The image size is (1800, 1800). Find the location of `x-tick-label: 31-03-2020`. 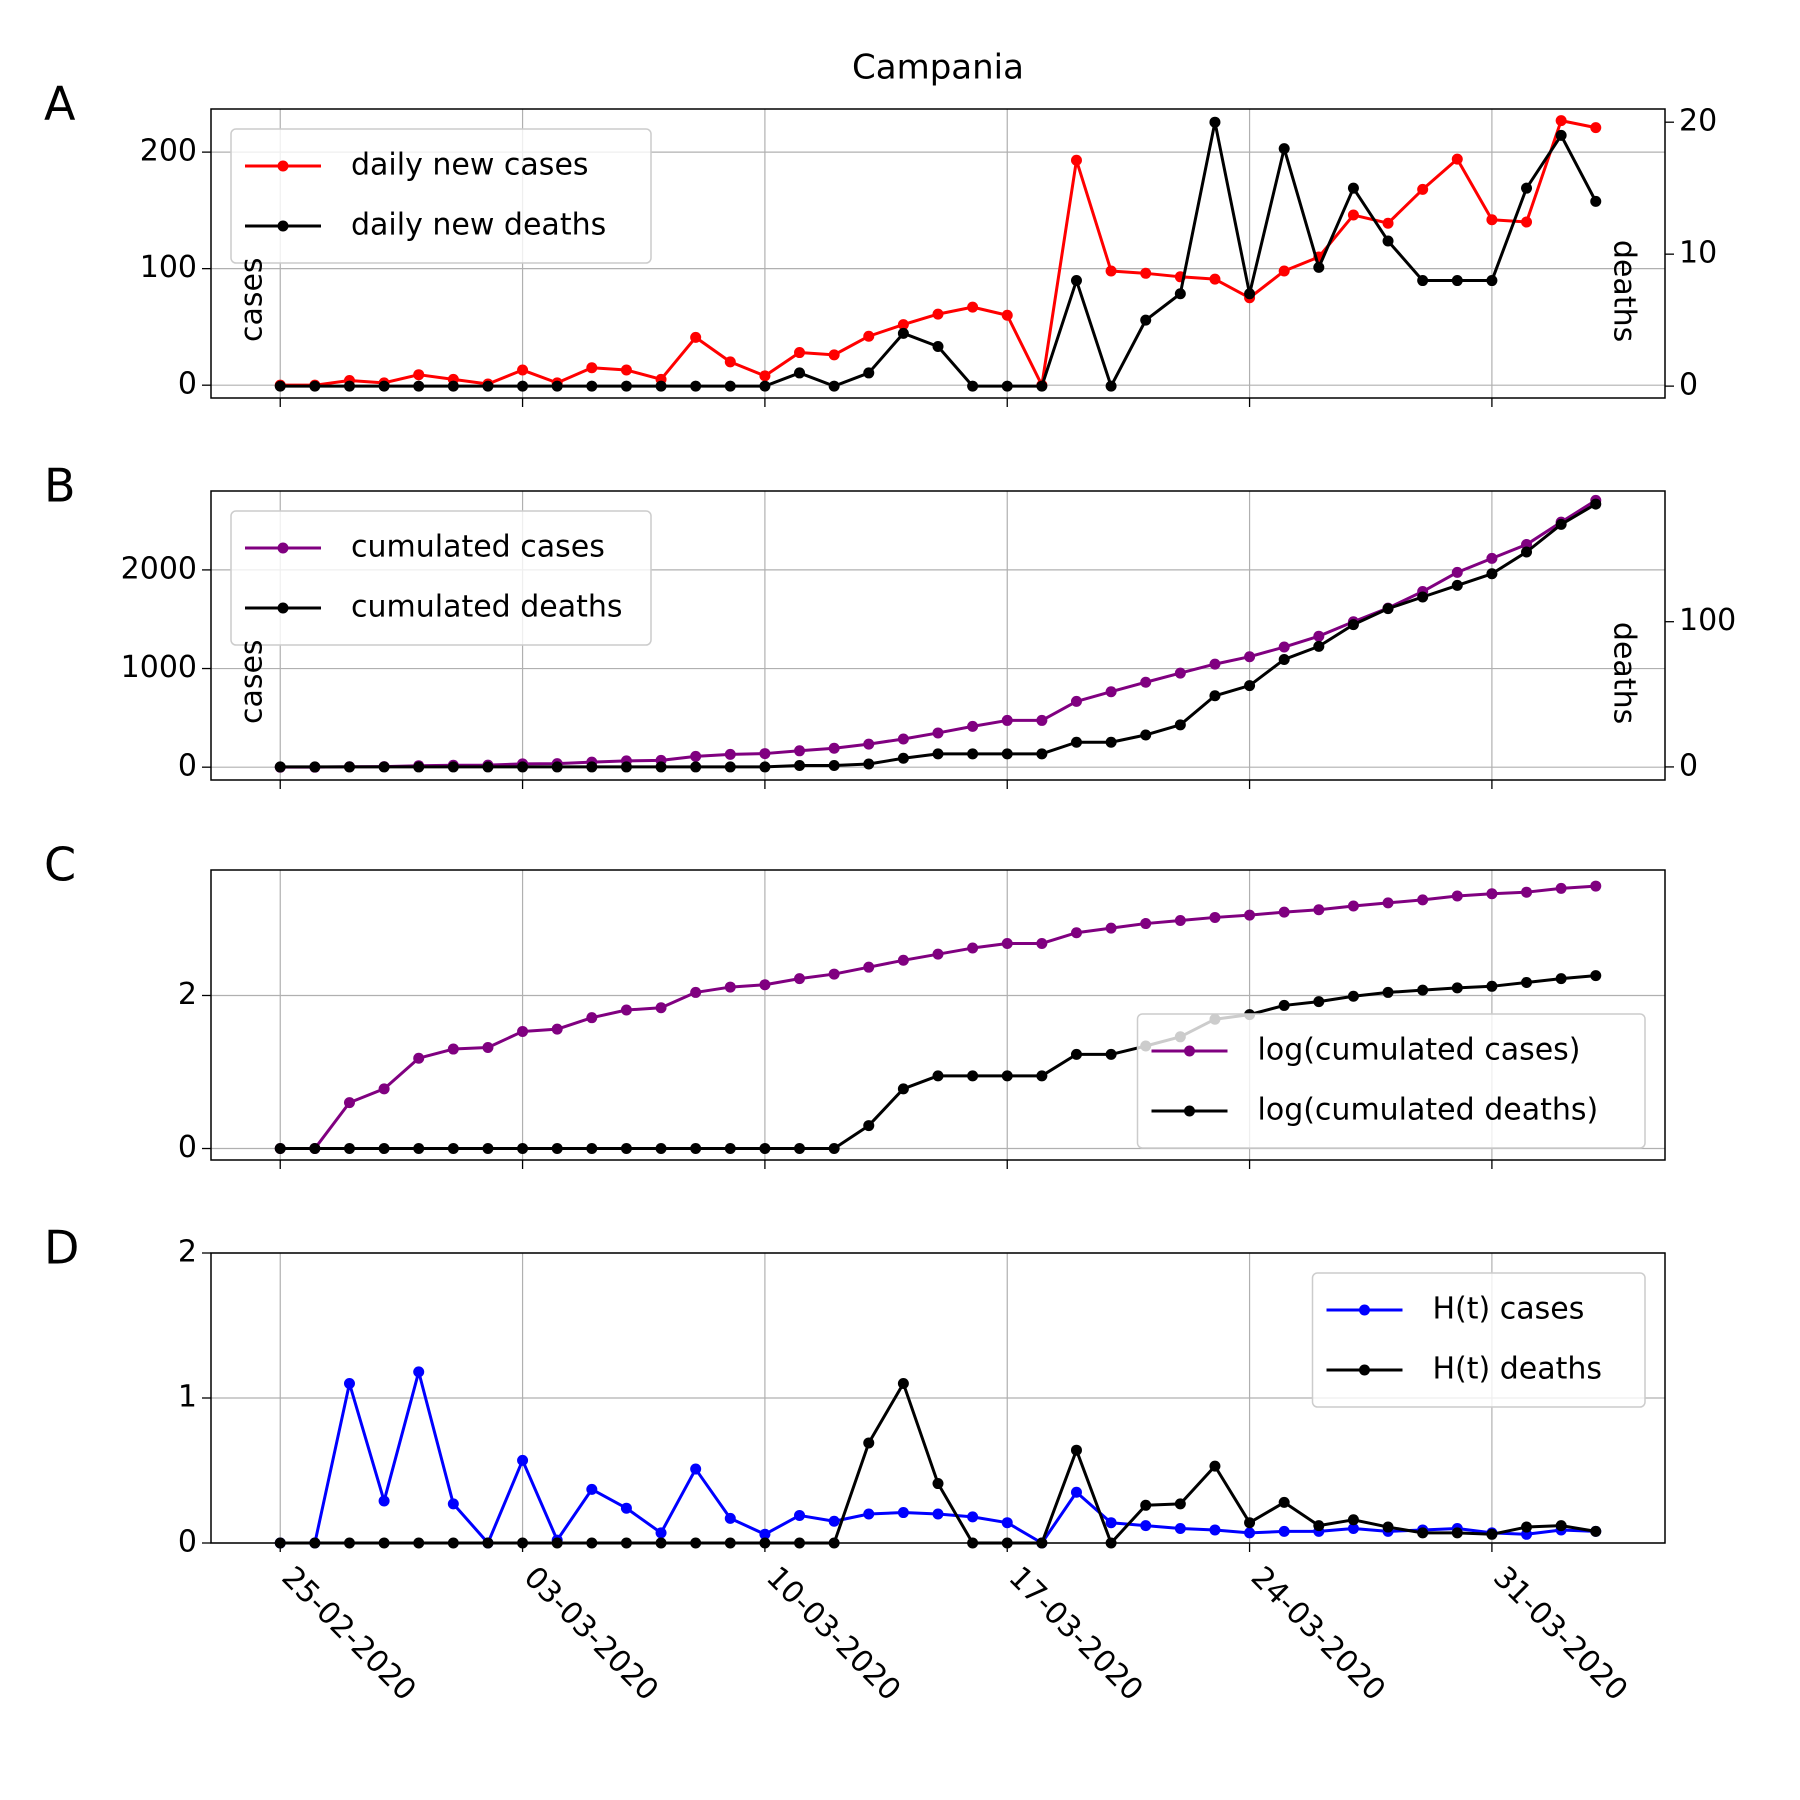

x-tick-label: 31-03-2020 is located at coordinates (1560, 1634).